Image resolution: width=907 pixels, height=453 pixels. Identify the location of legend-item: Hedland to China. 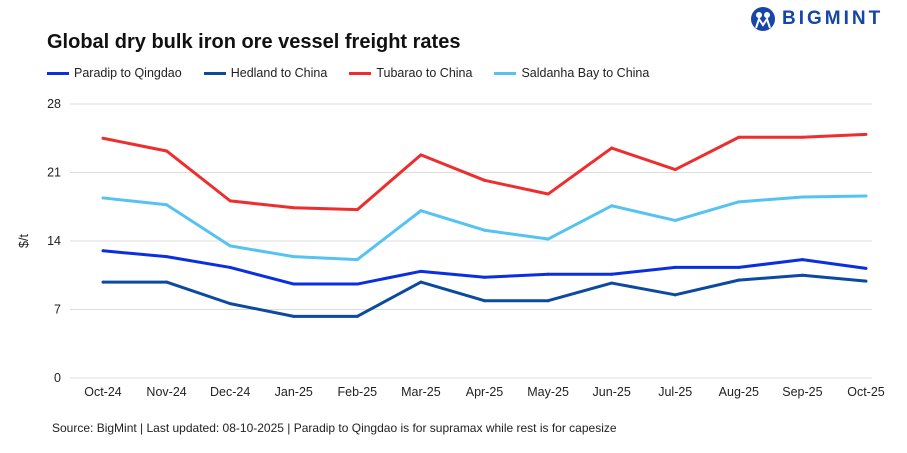
(265, 73).